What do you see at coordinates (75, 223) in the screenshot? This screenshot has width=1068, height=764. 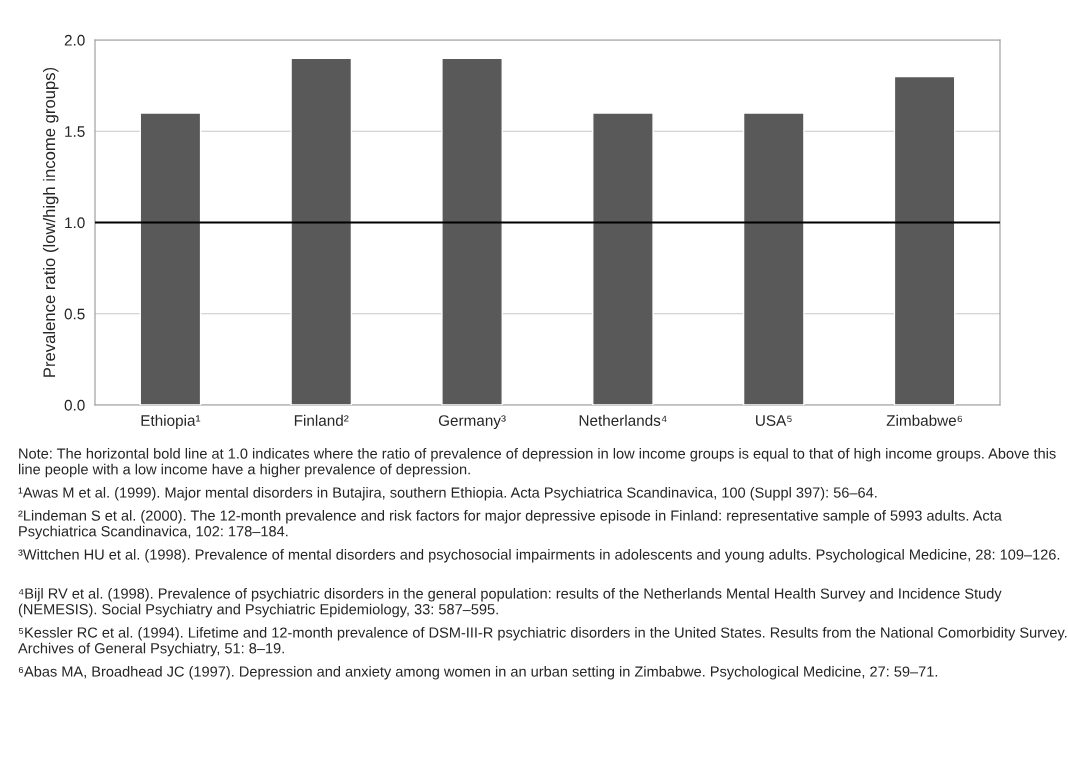 I see `y-tick-label: 1.0` at bounding box center [75, 223].